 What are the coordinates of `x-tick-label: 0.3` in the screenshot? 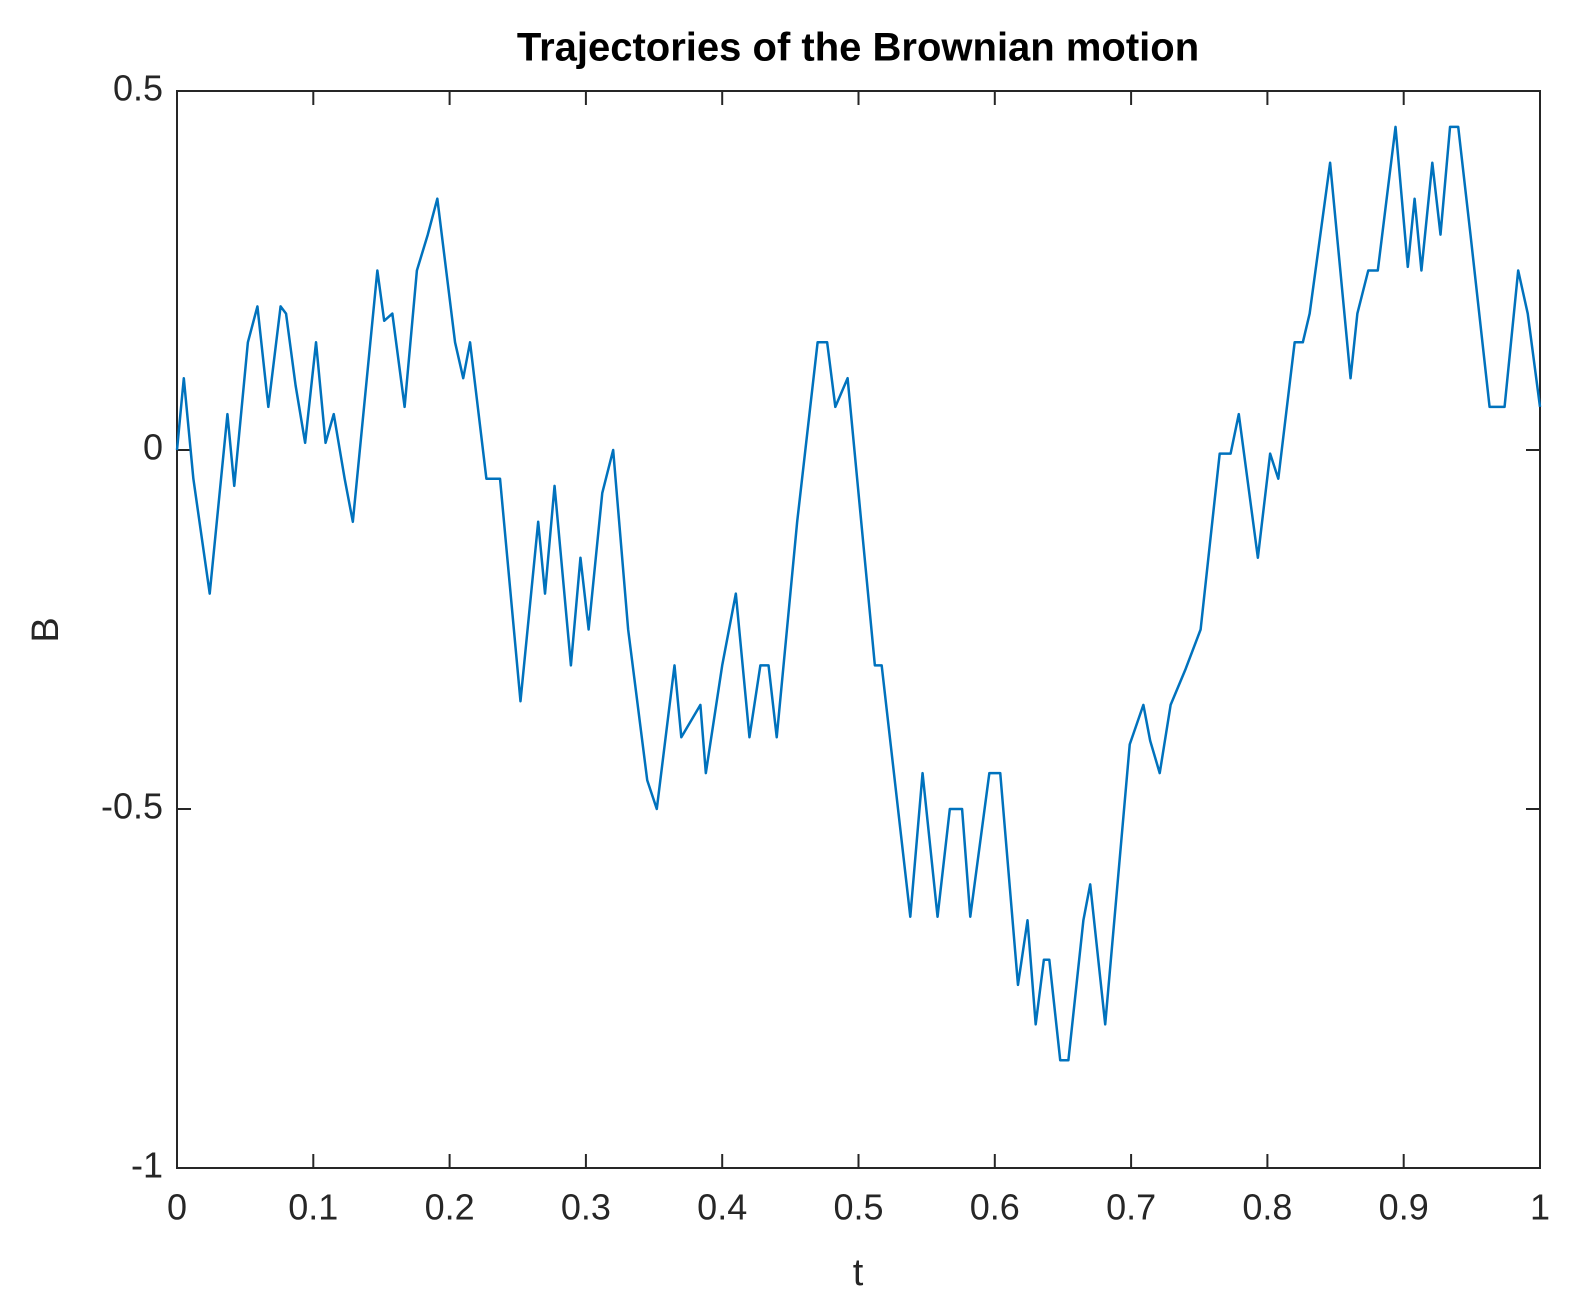 It's located at (586, 1207).